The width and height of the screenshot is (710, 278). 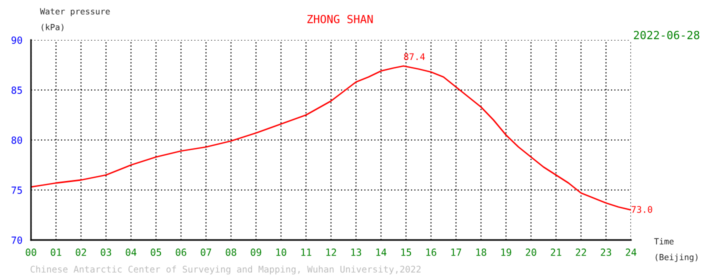 I want to click on x-tick-label: 11, so click(x=306, y=252).